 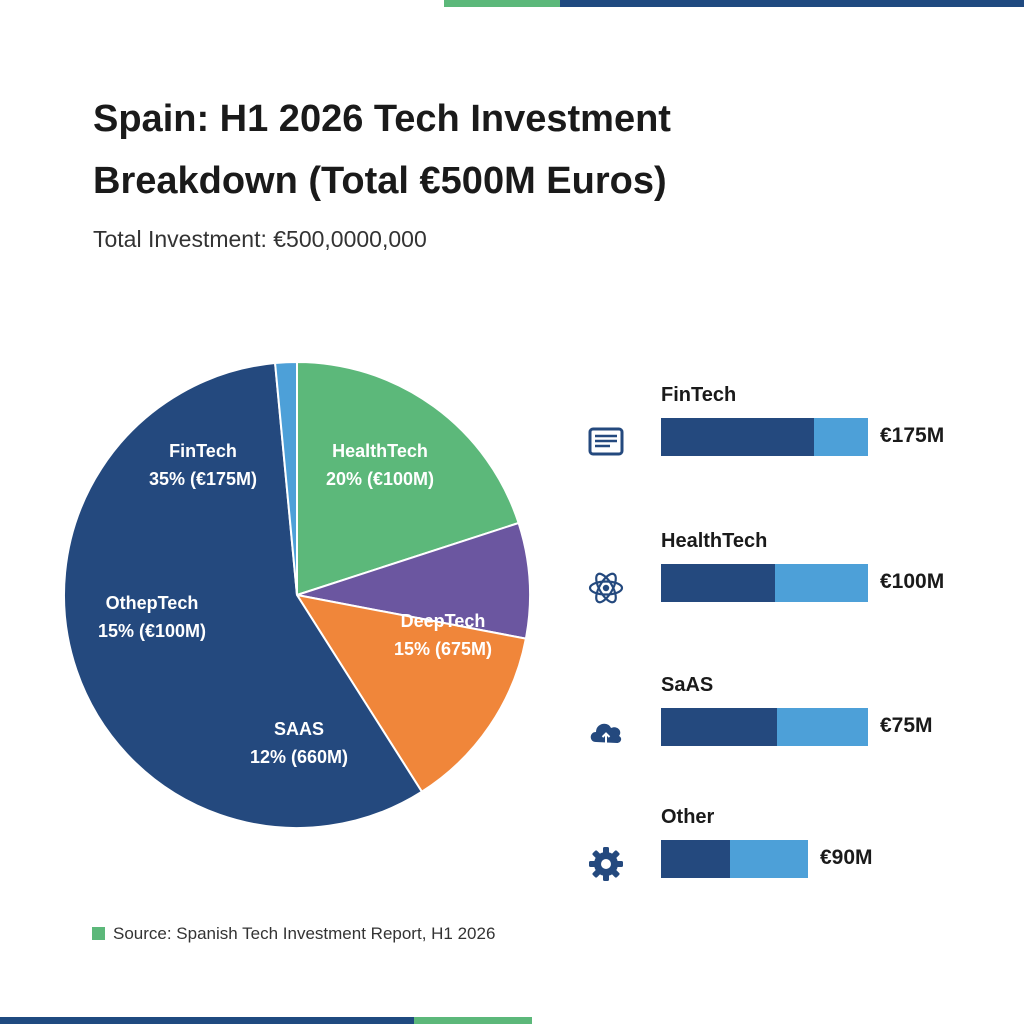 What do you see at coordinates (152, 603) in the screenshot?
I see `pie-label-otheptech: OthepTech` at bounding box center [152, 603].